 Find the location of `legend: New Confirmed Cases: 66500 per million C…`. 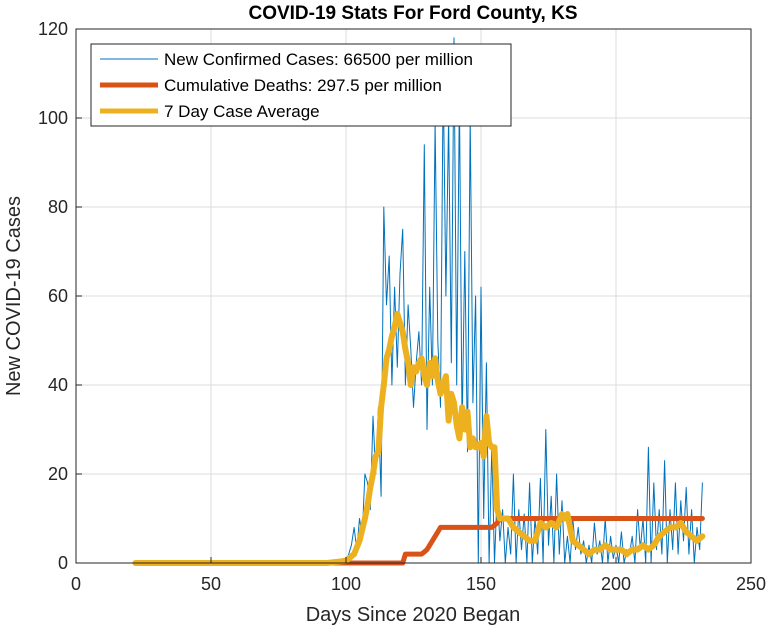

legend: New Confirmed Cases: 66500 per million C… is located at coordinates (301, 85).